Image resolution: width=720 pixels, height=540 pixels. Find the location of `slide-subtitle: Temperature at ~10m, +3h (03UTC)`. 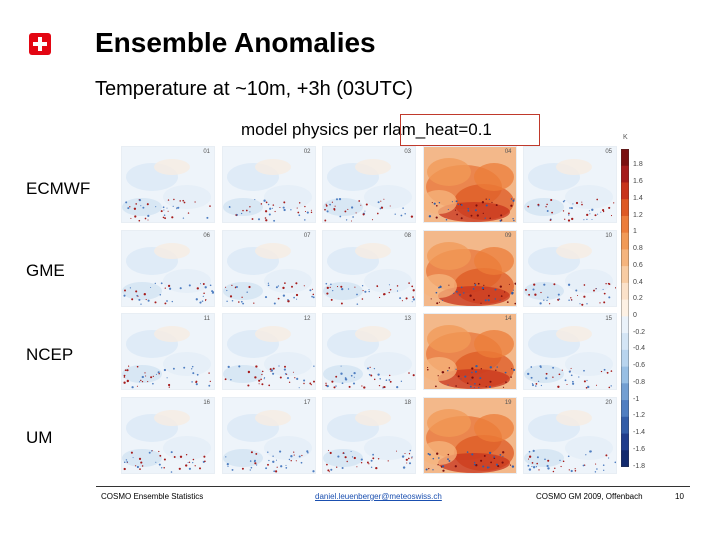

slide-subtitle: Temperature at ~10m, +3h (03UTC) is located at coordinates (254, 89).